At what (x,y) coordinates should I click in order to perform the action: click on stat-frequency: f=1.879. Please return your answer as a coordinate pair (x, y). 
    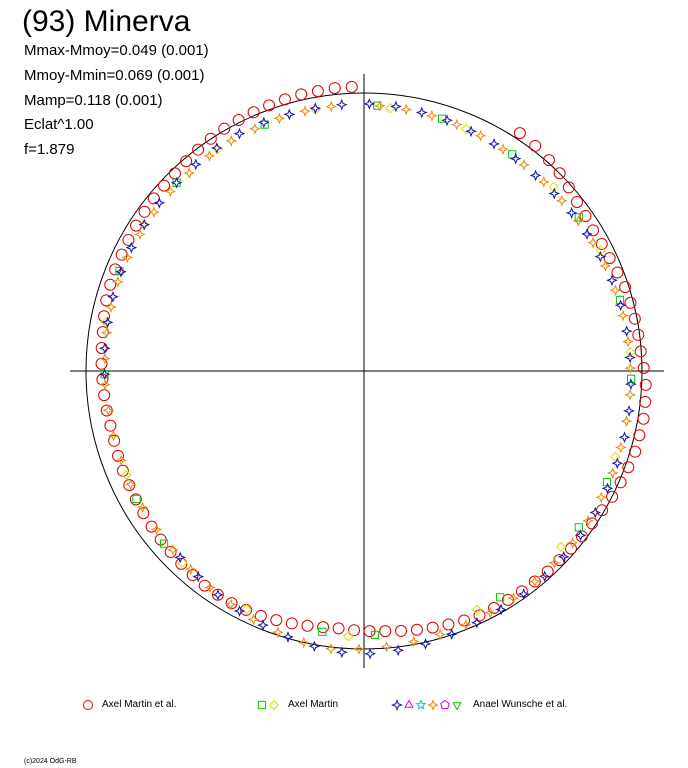
    Looking at the image, I should click on (49, 149).